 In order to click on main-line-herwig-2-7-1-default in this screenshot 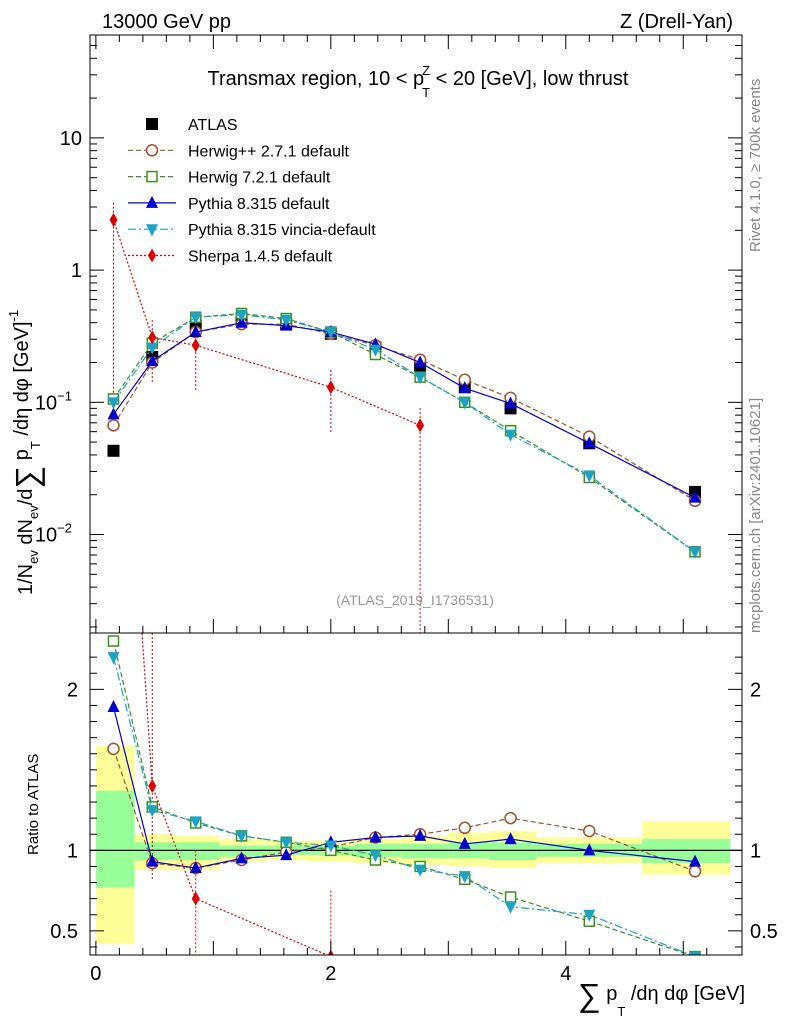, I will do `click(404, 412)`.